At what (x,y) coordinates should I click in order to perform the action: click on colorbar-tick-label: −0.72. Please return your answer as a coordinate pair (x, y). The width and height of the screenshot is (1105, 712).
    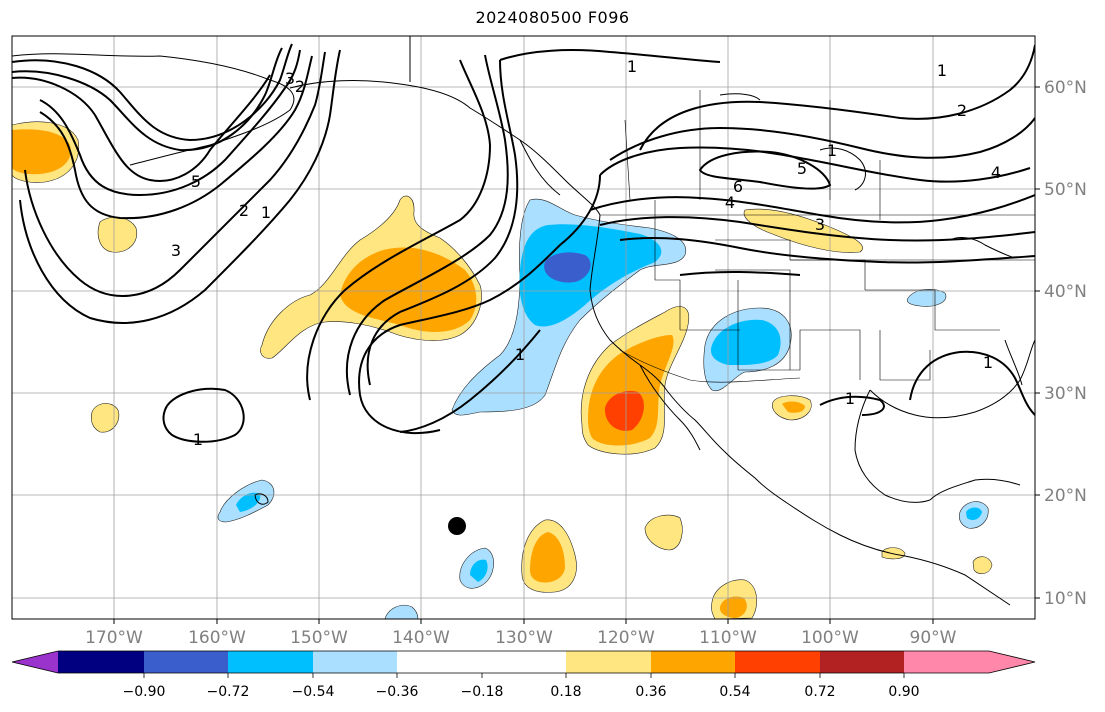
    Looking at the image, I should click on (228, 692).